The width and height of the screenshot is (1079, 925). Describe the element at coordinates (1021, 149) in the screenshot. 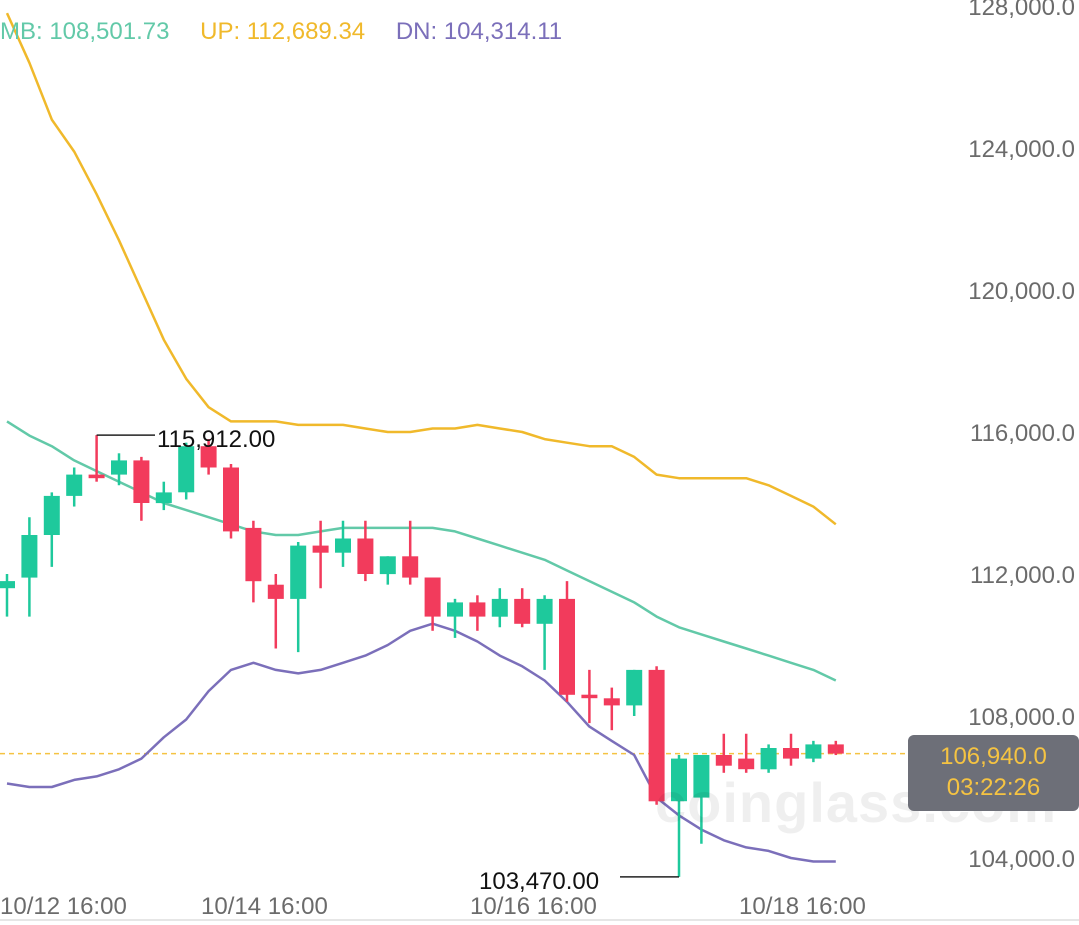

I see `y-tick-label: 124,000.0` at that location.